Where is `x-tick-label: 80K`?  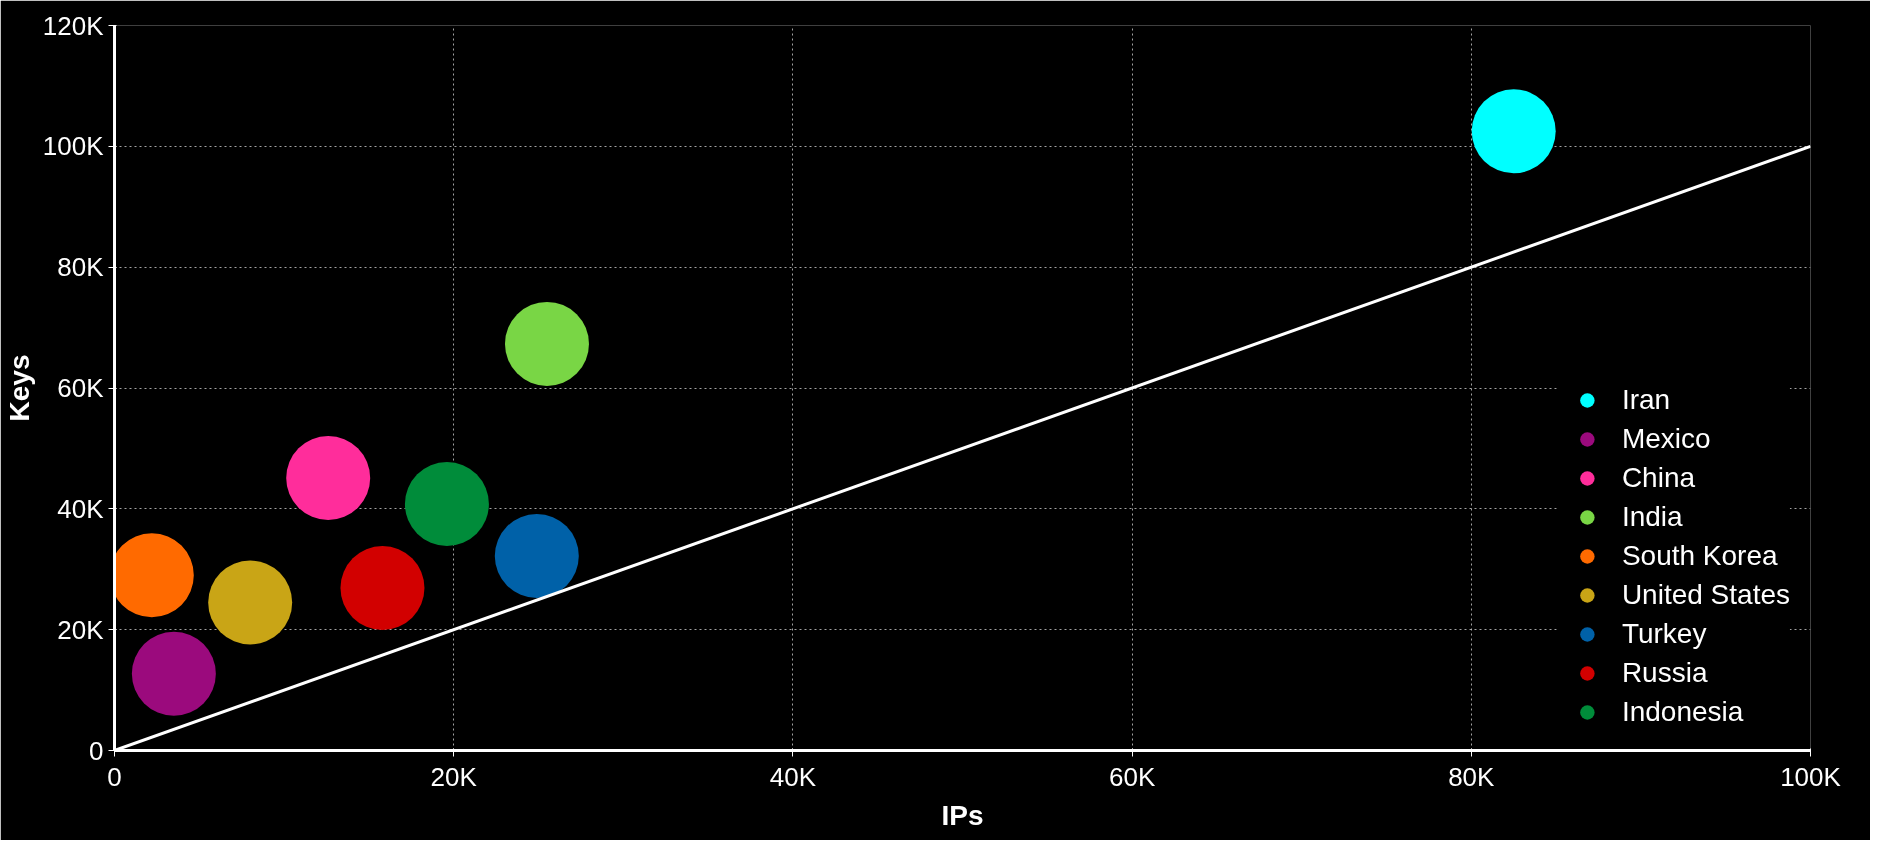
x-tick-label: 80K is located at coordinates (1472, 776).